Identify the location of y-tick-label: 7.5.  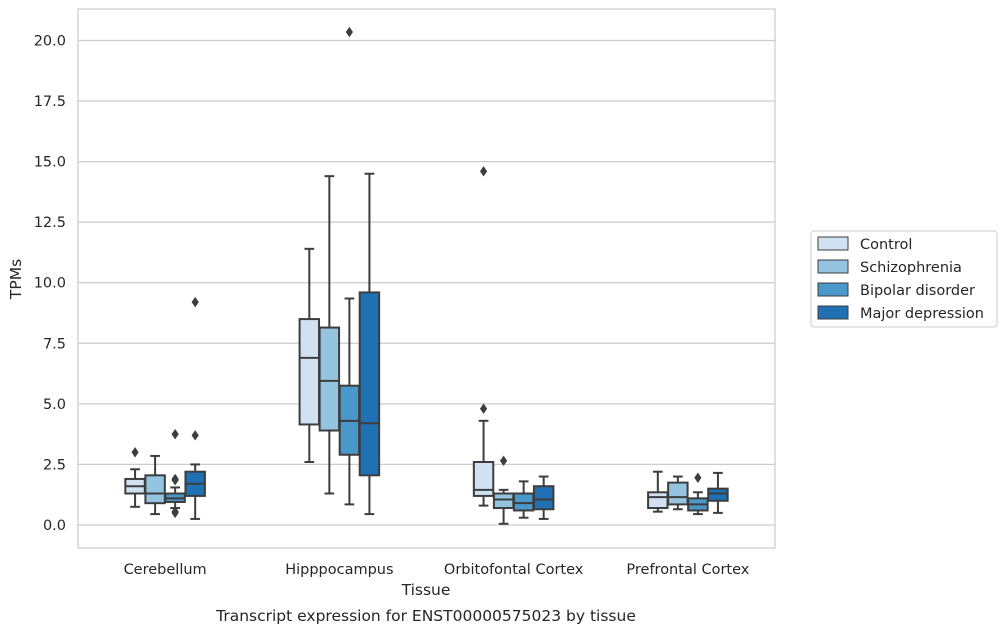
(54, 344).